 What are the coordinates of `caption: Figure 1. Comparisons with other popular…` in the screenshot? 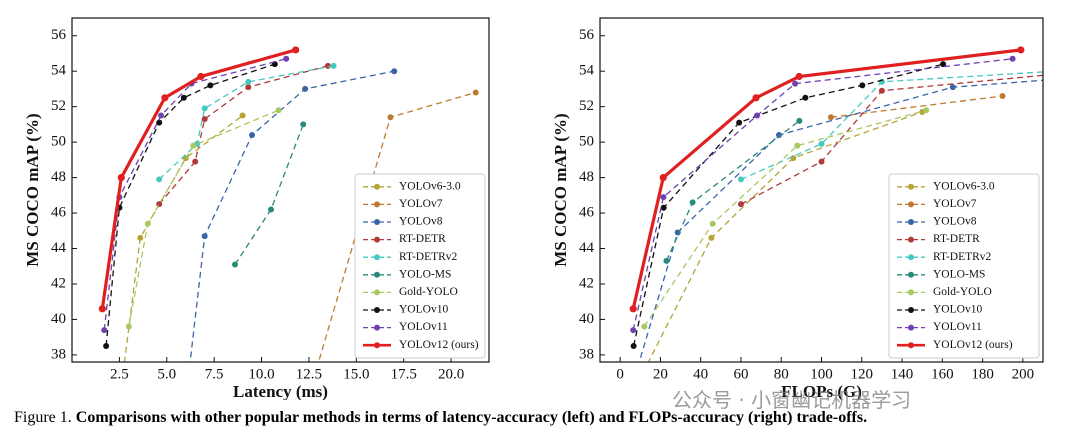 It's located at (440, 418).